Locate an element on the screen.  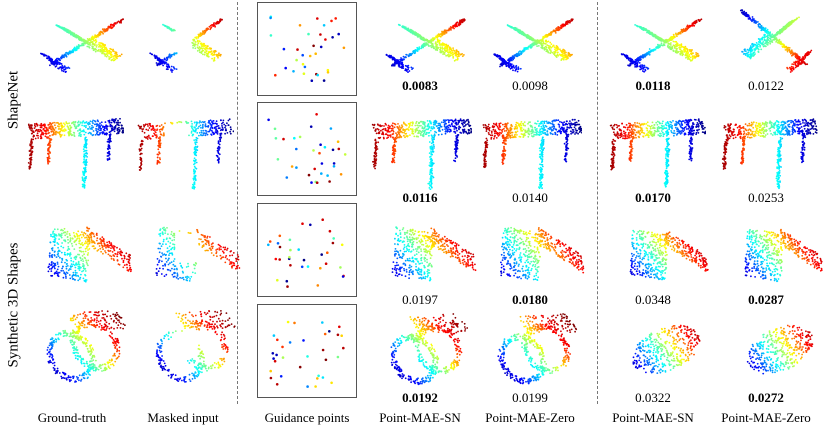
point-cloud-table-masked-input is located at coordinates (184, 143).